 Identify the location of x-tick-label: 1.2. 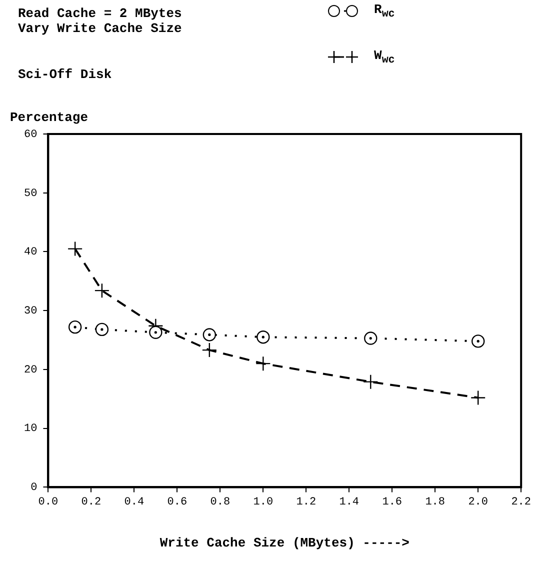
(306, 502).